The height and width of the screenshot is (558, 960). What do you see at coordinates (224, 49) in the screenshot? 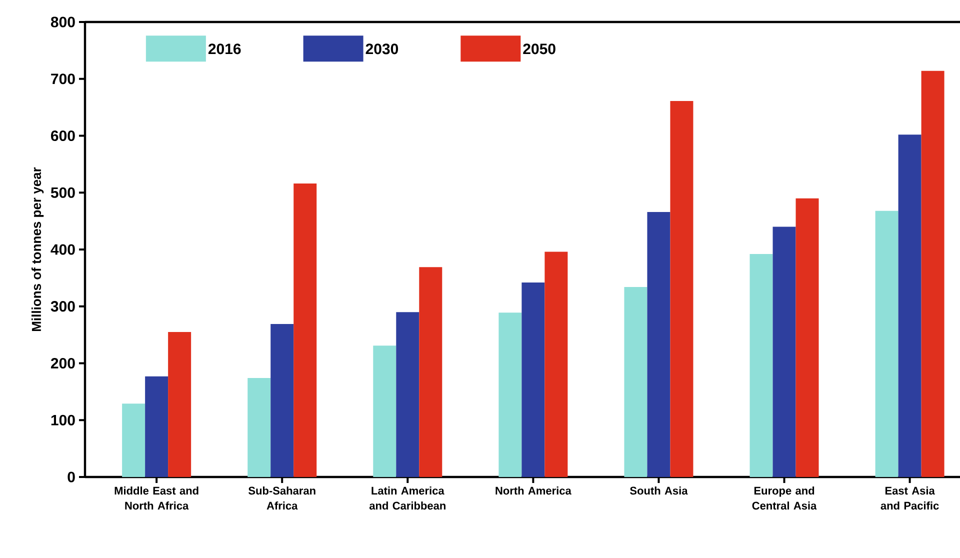
I see `legend-label: 2016` at bounding box center [224, 49].